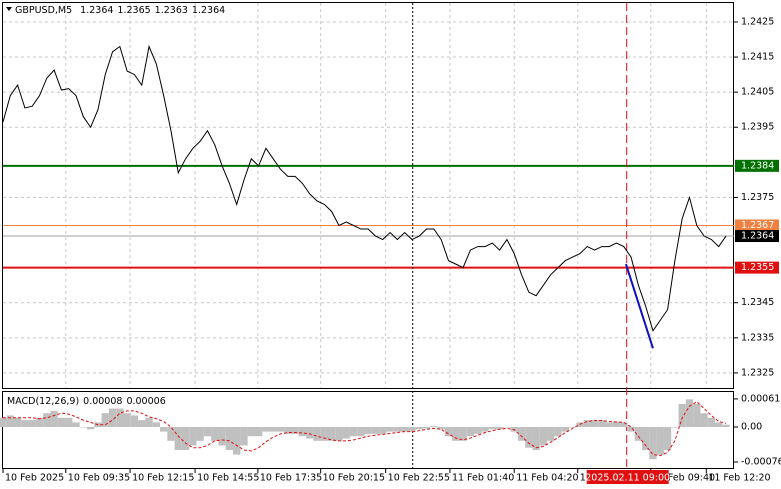 This screenshot has width=781, height=489. Describe the element at coordinates (99, 478) in the screenshot. I see `x-tick-label: 10 Feb 09:35` at that location.